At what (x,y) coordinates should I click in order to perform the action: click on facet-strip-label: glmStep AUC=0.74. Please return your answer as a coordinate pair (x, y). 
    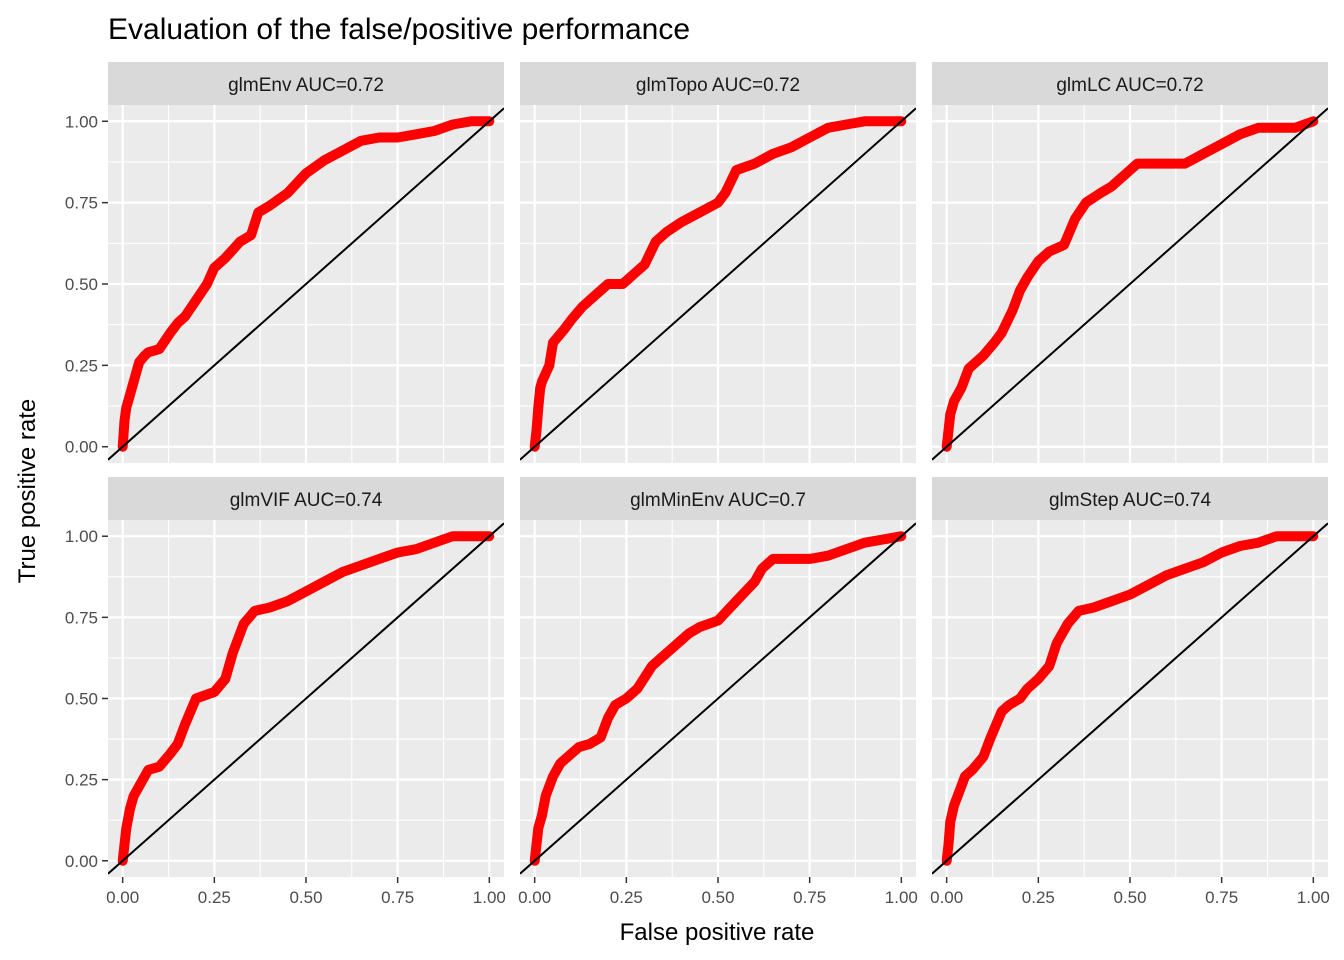
    Looking at the image, I should click on (1130, 500).